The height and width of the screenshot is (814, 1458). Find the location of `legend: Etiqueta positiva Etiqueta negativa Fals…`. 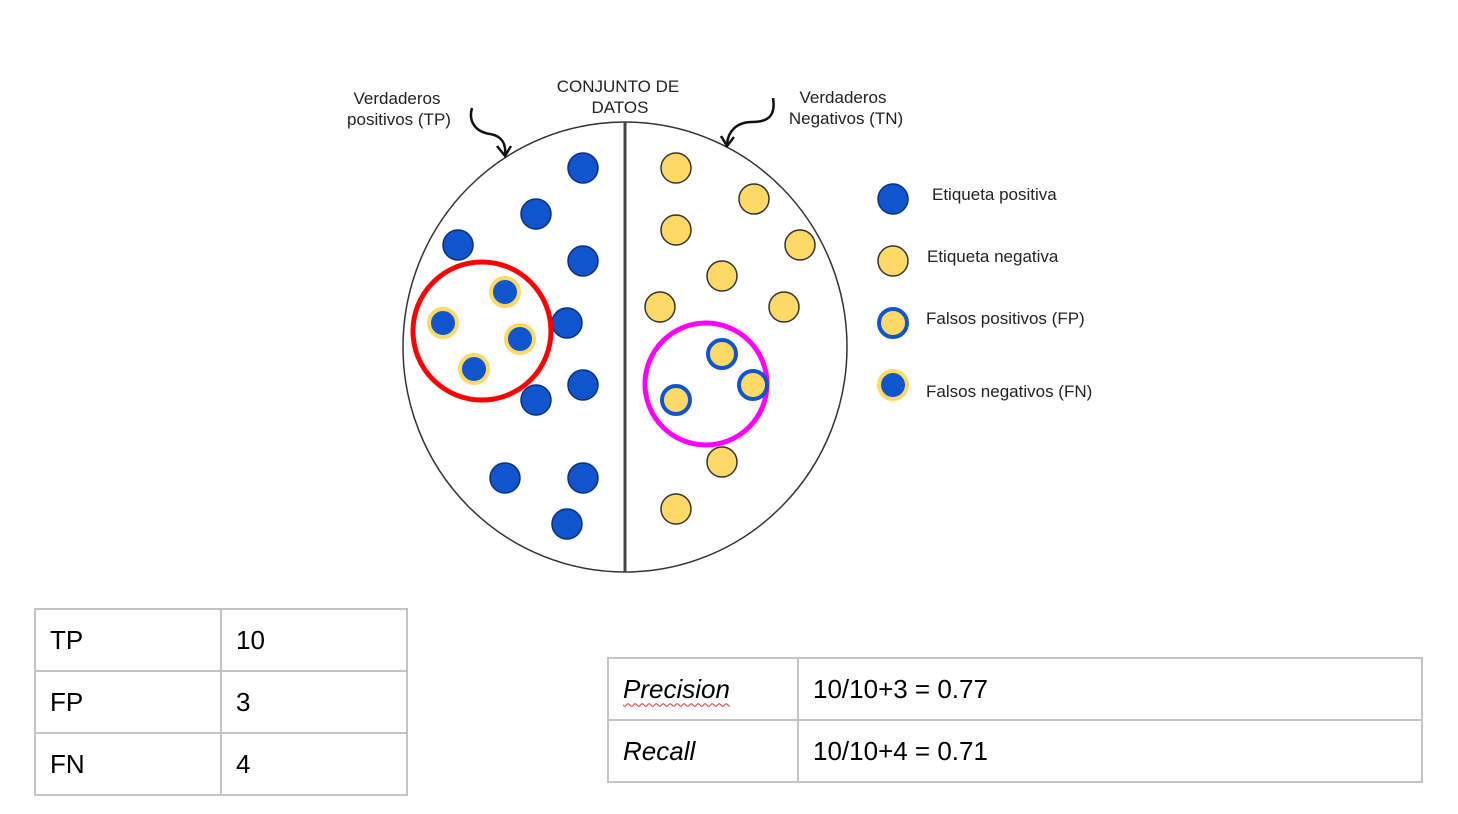

legend: Etiqueta positiva Etiqueta negativa Fals… is located at coordinates (984, 292).